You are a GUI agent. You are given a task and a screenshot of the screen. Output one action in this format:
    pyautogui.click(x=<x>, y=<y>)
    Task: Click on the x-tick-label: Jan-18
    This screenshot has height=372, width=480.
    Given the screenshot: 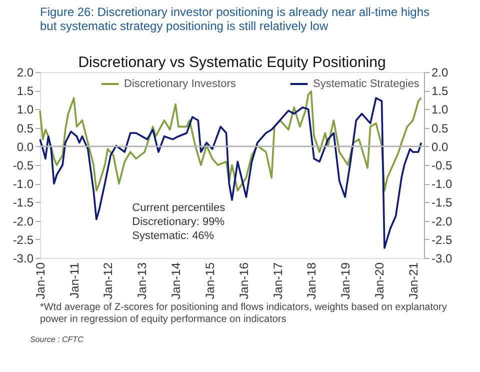 What is the action you would take?
    pyautogui.click(x=311, y=281)
    